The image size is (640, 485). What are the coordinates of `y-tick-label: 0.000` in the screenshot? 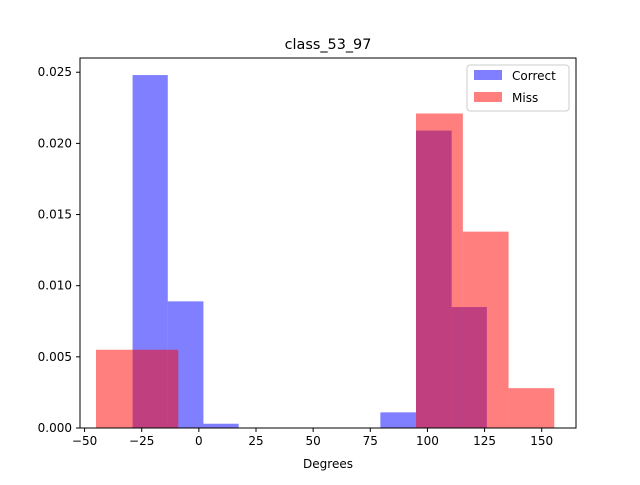 It's located at (55, 428).